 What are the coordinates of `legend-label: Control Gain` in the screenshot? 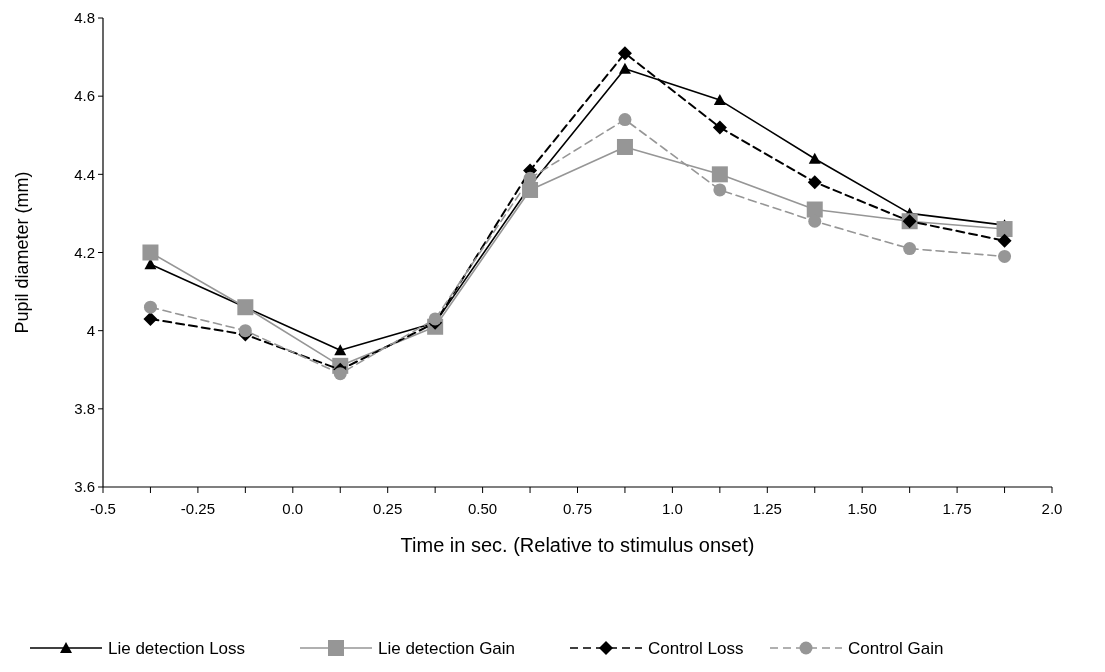 It's located at (896, 648).